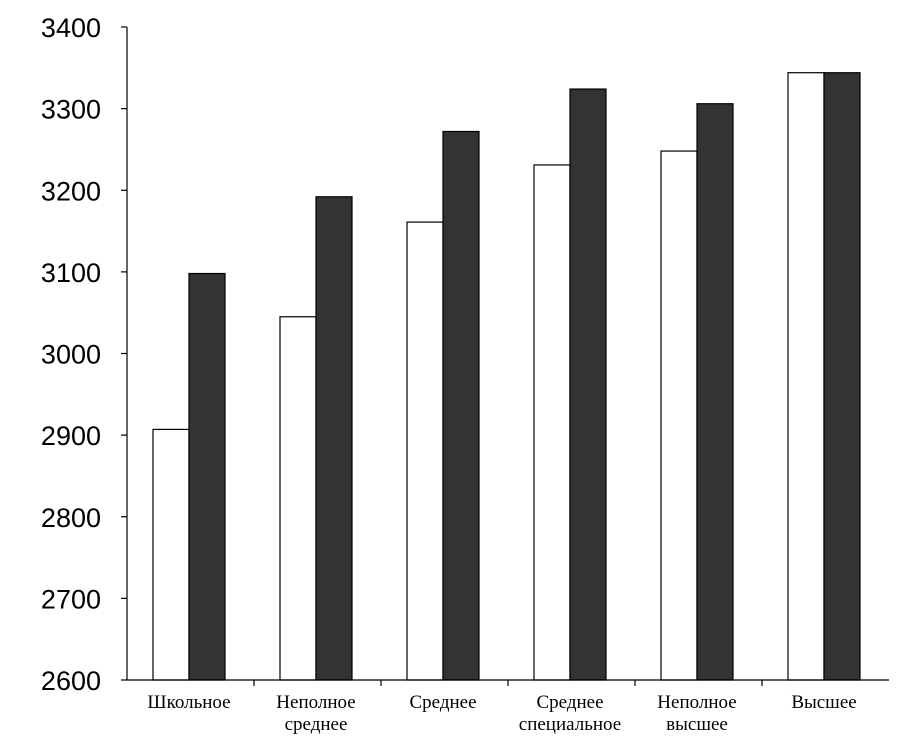 The image size is (912, 755). I want to click on y-tick-label: 3000, so click(71, 355).